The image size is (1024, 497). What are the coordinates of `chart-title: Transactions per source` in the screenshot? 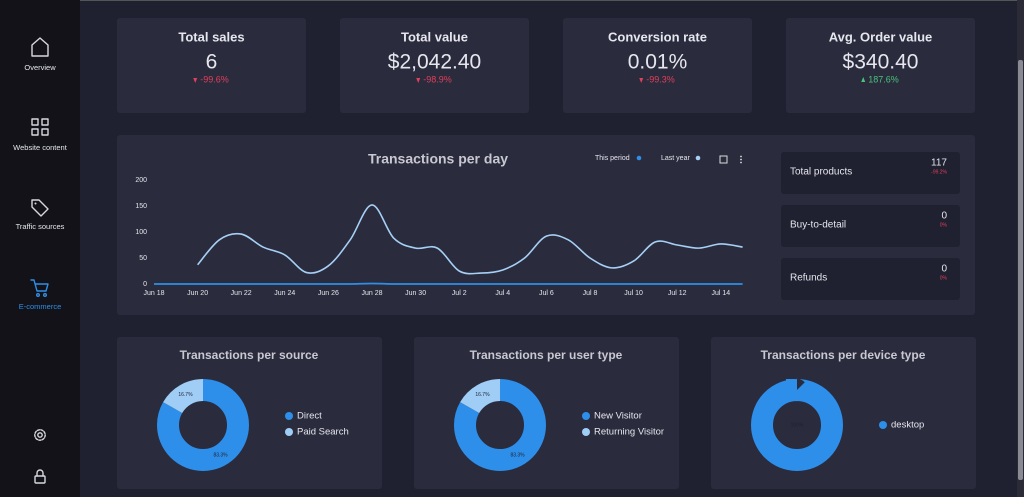 It's located at (249, 355).